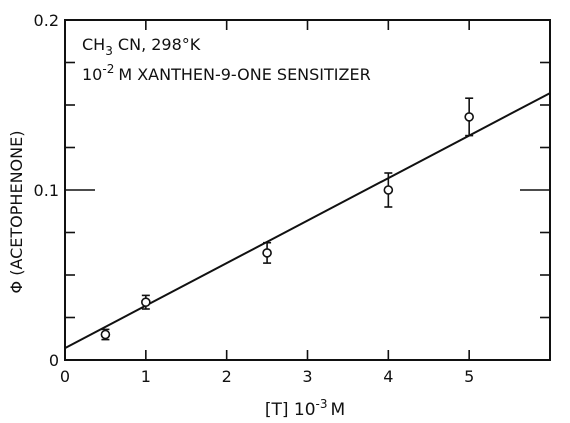 The image size is (570, 423). What do you see at coordinates (146, 376) in the screenshot?
I see `x-tick-label: 1` at bounding box center [146, 376].